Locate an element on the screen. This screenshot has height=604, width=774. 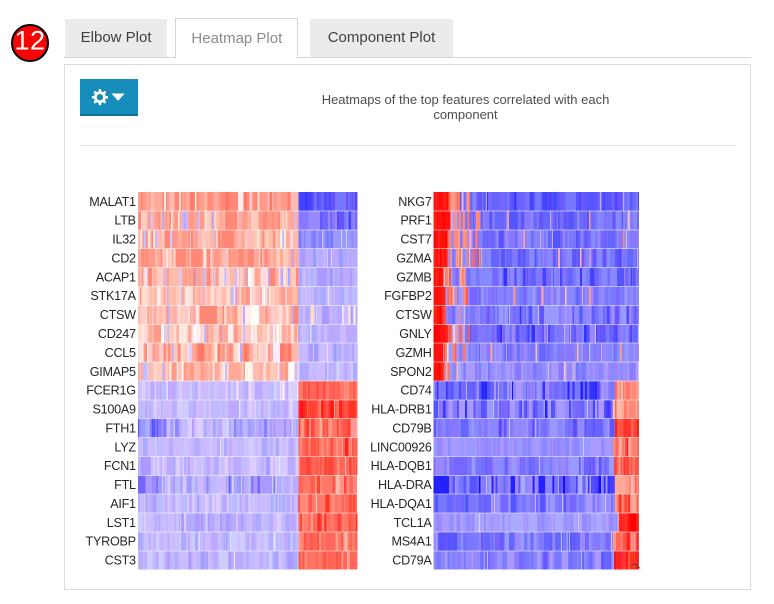
svg-text: LYZ is located at coordinates (125, 447).